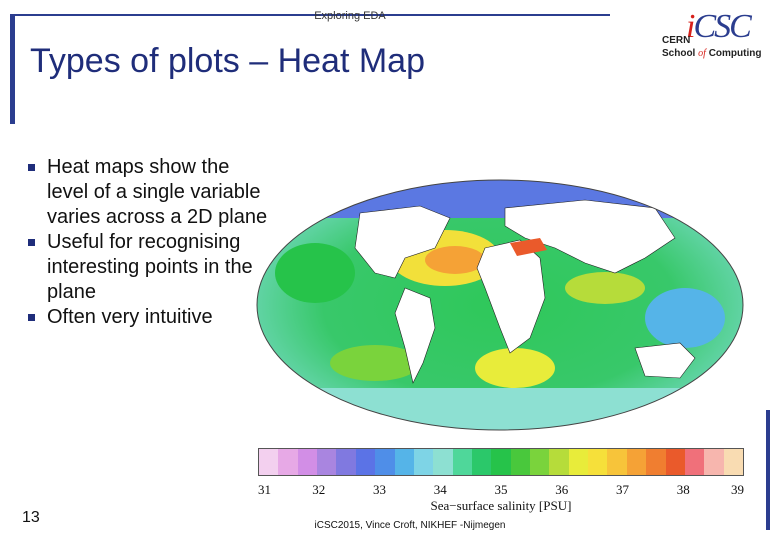 The height and width of the screenshot is (540, 780). Describe the element at coordinates (379, 489) in the screenshot. I see `colorbar-tick-label: 33` at that location.